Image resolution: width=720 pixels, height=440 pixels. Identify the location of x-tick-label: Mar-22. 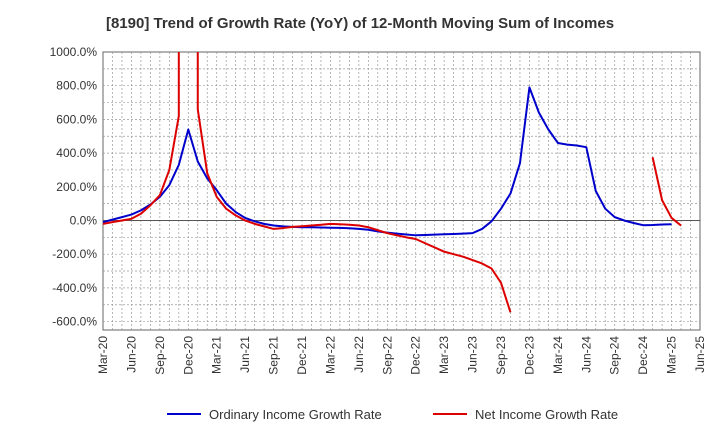
(330, 355).